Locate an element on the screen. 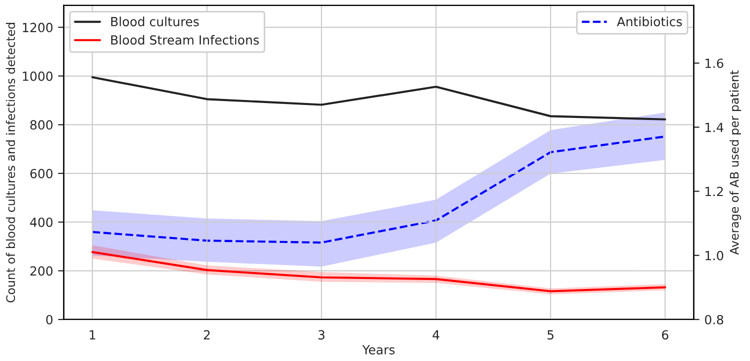 The image size is (750, 361). y-tick-label: 400 is located at coordinates (41, 223).